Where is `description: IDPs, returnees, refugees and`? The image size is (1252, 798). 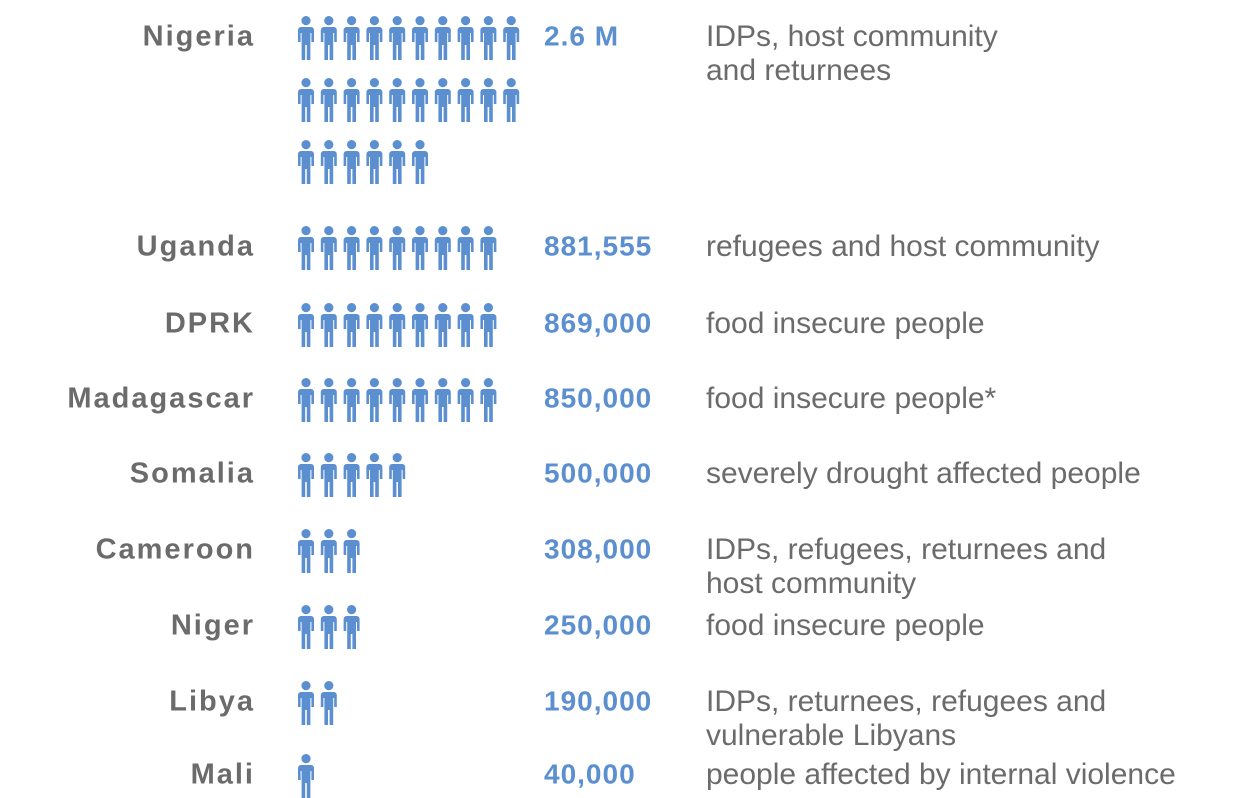 description: IDPs, returnees, refugees and is located at coordinates (906, 701).